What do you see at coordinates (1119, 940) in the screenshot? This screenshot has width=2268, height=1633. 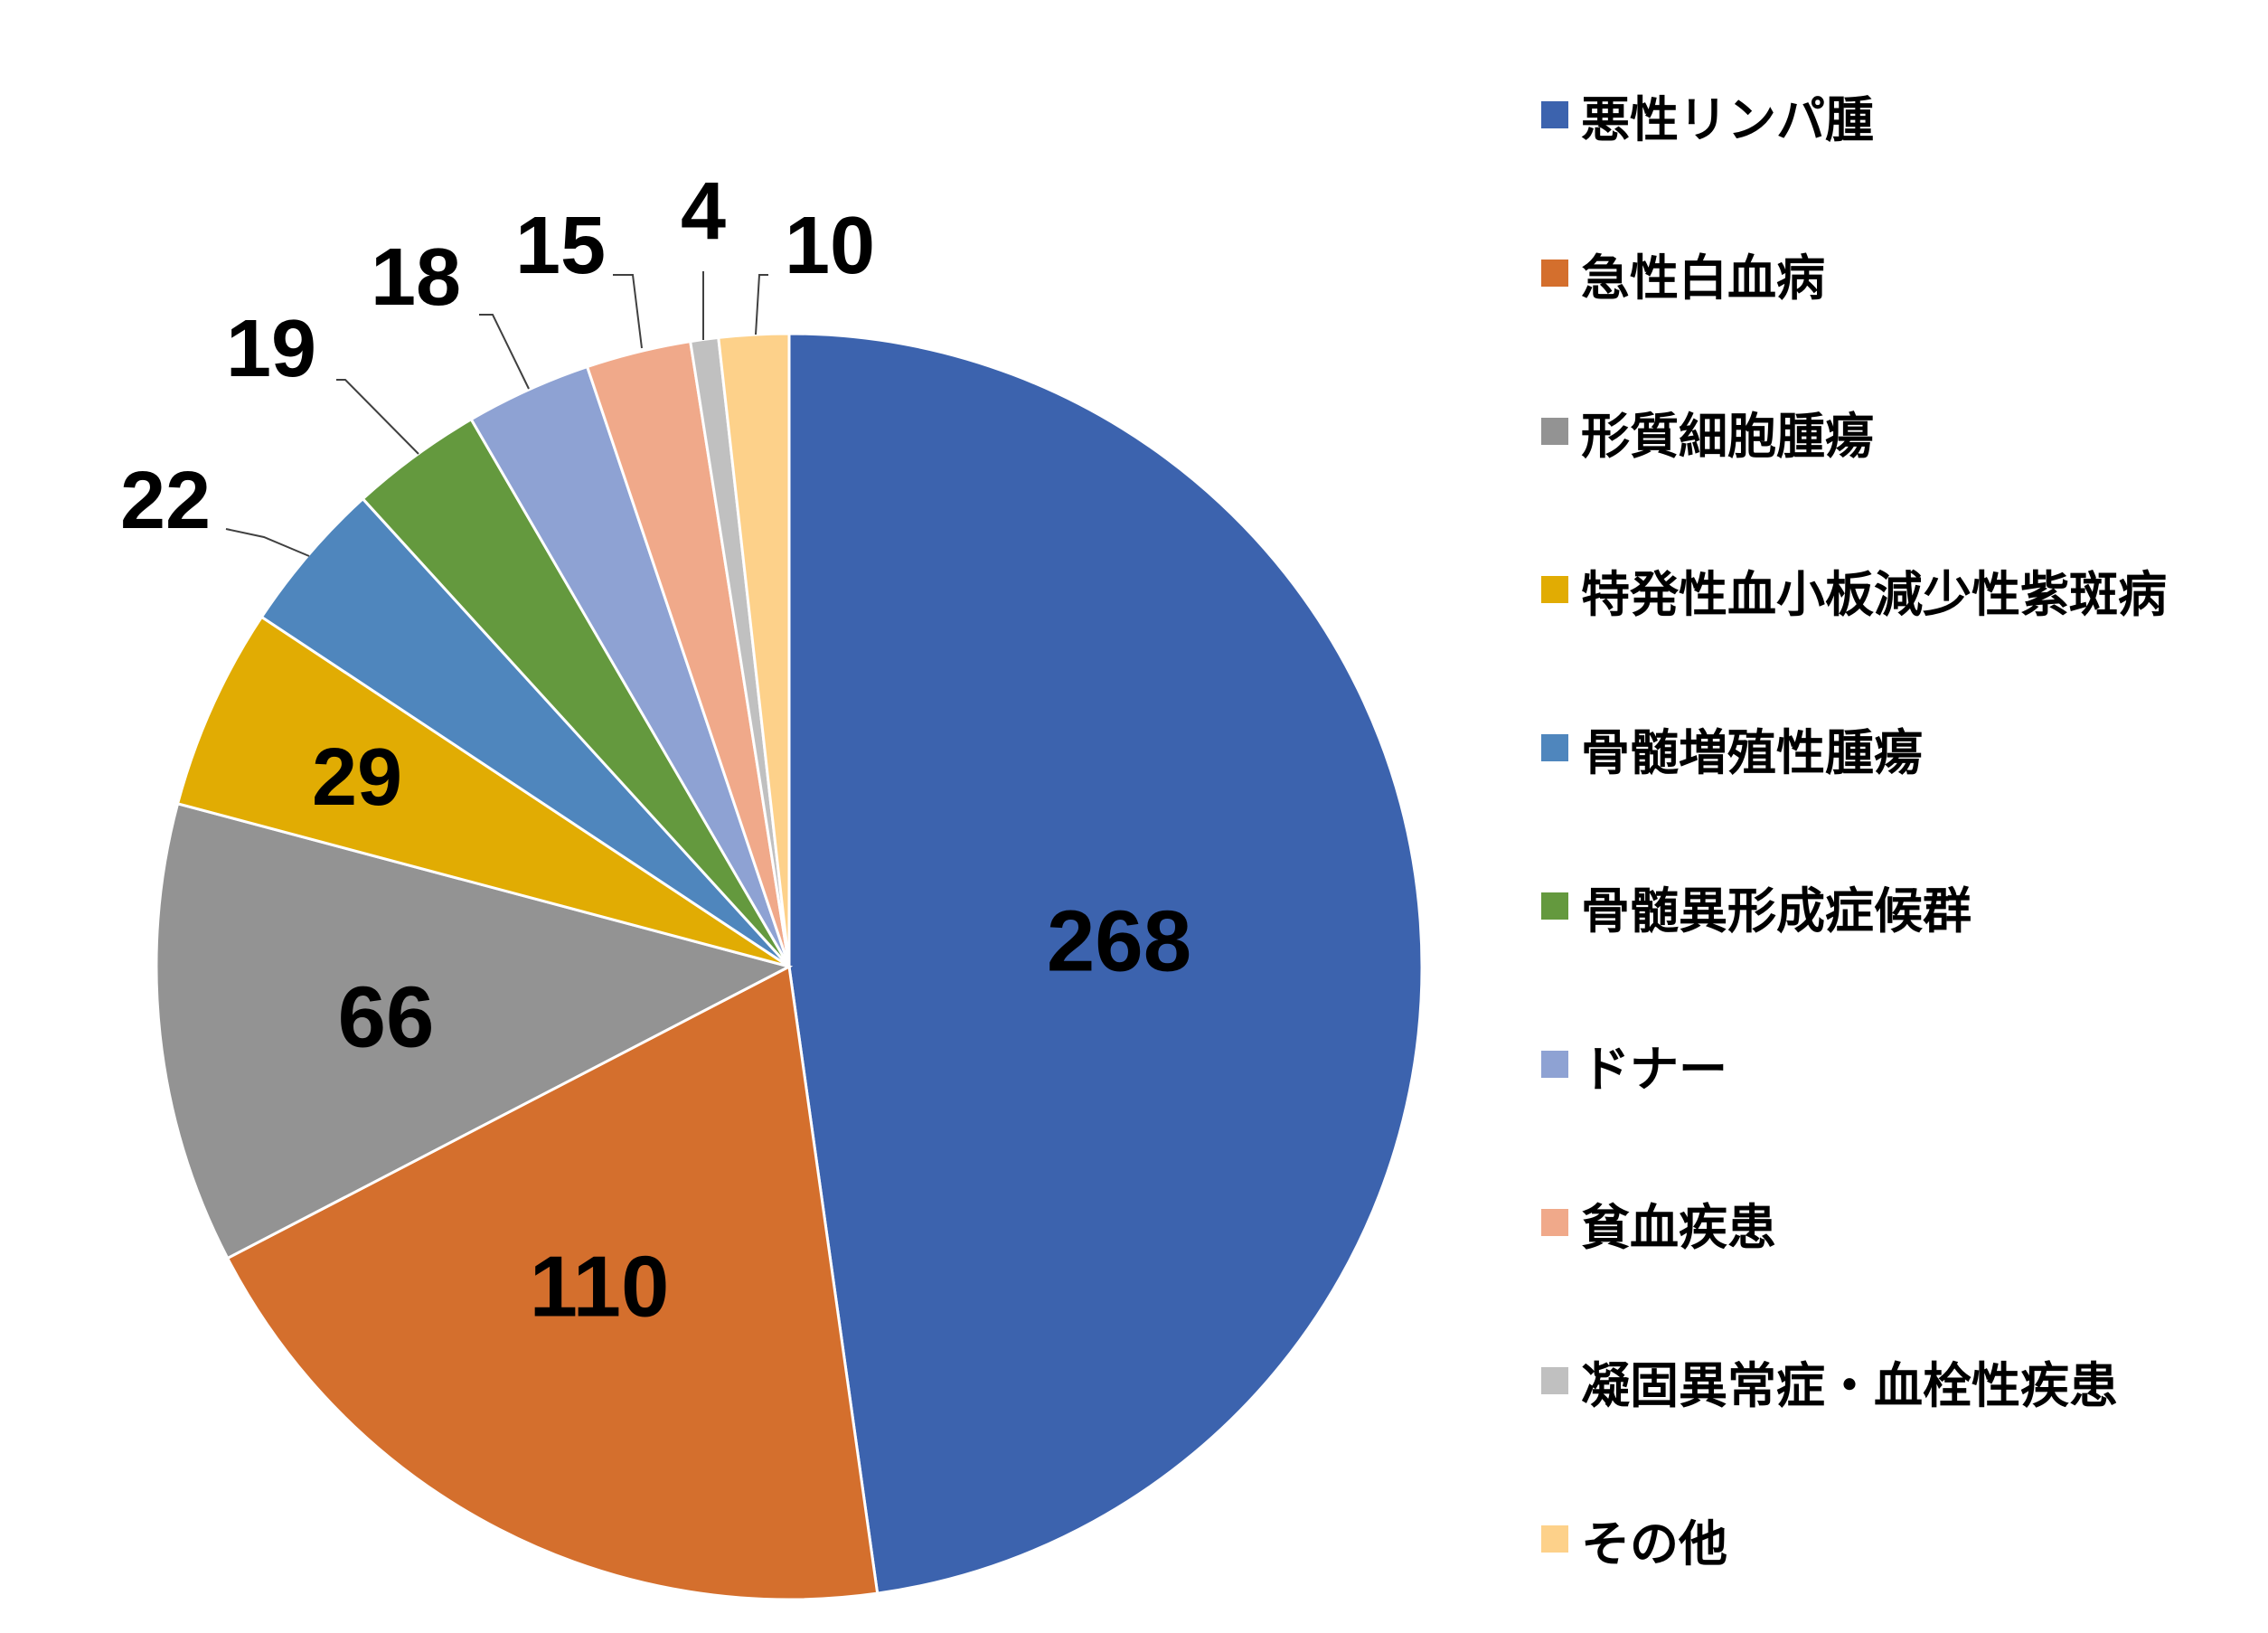 I see `data-label-1: 268` at bounding box center [1119, 940].